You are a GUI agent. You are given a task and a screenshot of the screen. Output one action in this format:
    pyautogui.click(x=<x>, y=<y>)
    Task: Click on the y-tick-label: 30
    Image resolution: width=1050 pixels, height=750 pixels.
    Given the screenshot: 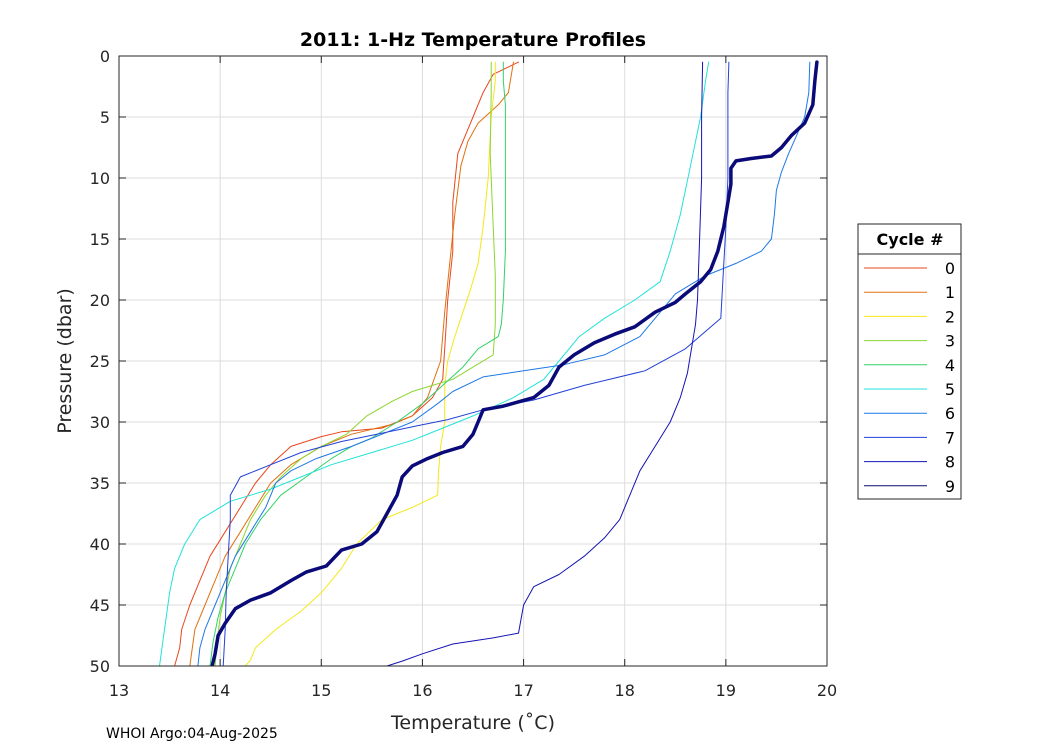 What is the action you would take?
    pyautogui.click(x=100, y=422)
    